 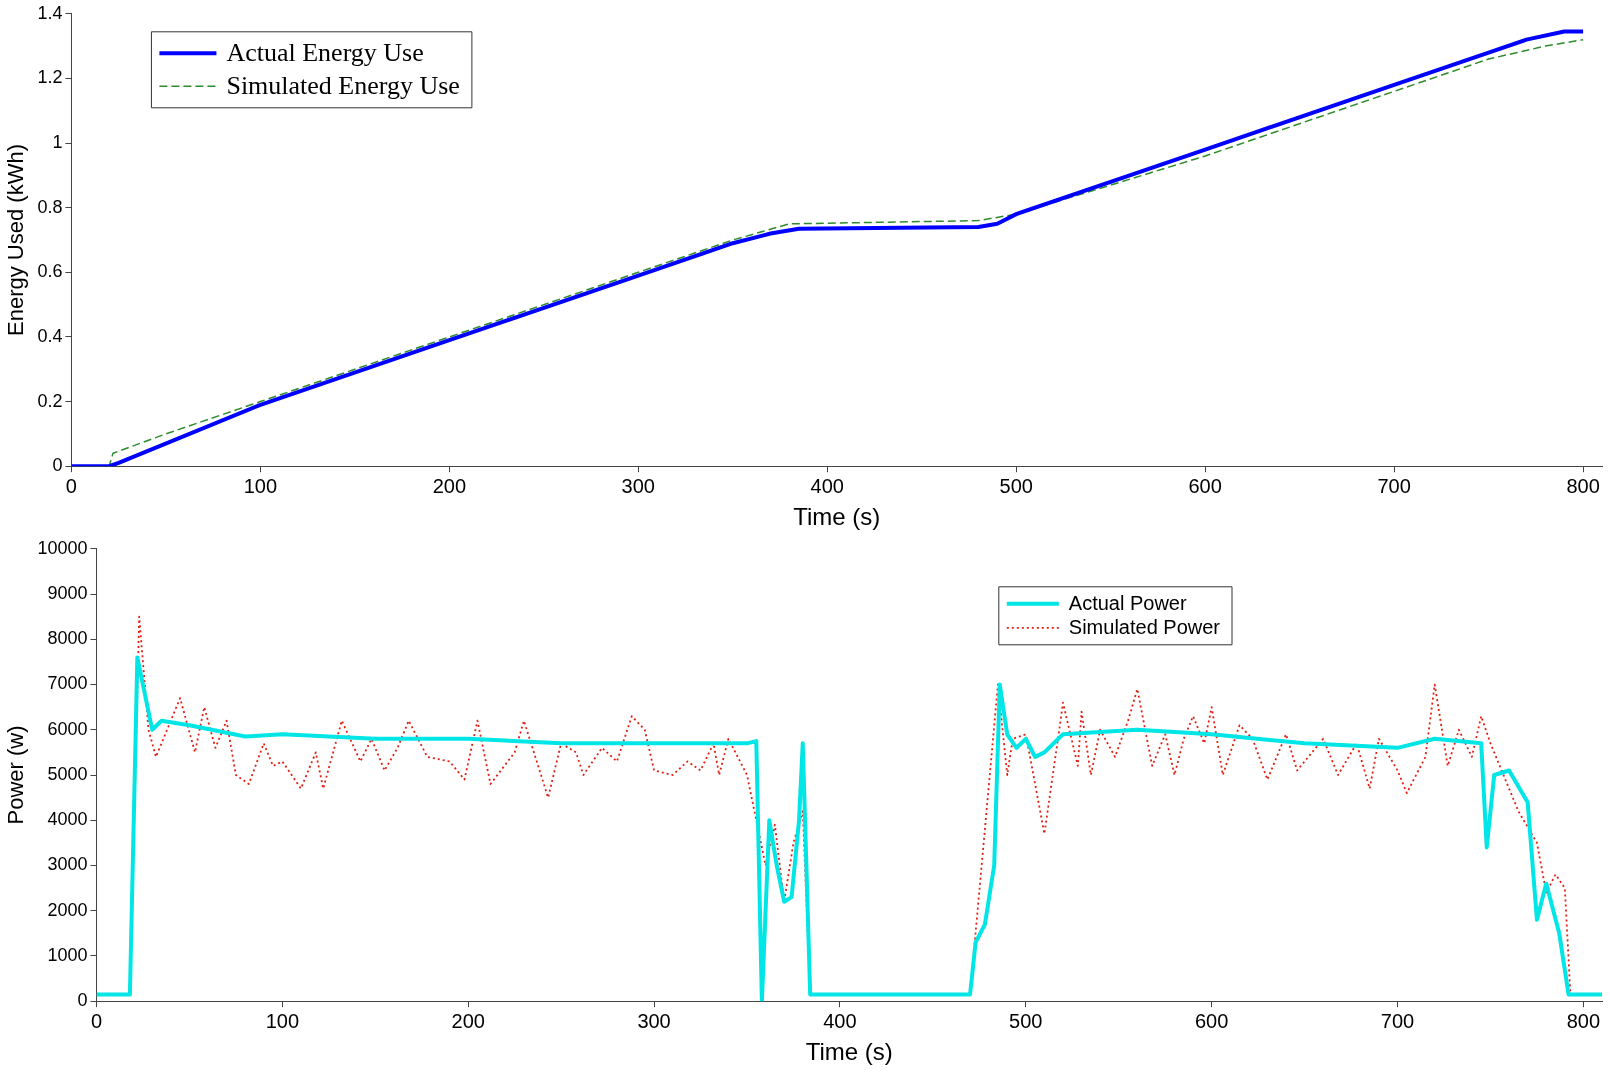 What do you see at coordinates (50, 335) in the screenshot?
I see `y-tick-label: 0.4` at bounding box center [50, 335].